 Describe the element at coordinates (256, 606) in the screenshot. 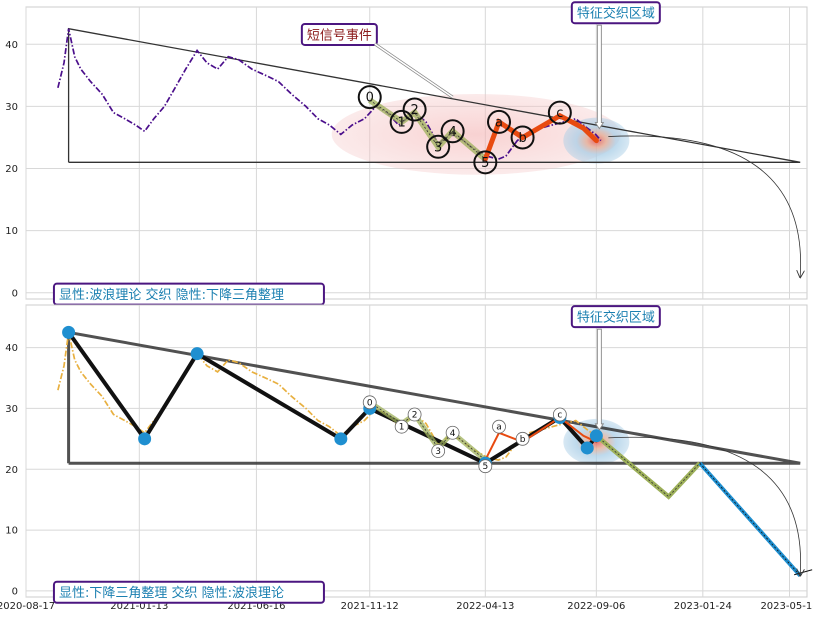

I see `x-tick-label: 2021-06-16` at that location.